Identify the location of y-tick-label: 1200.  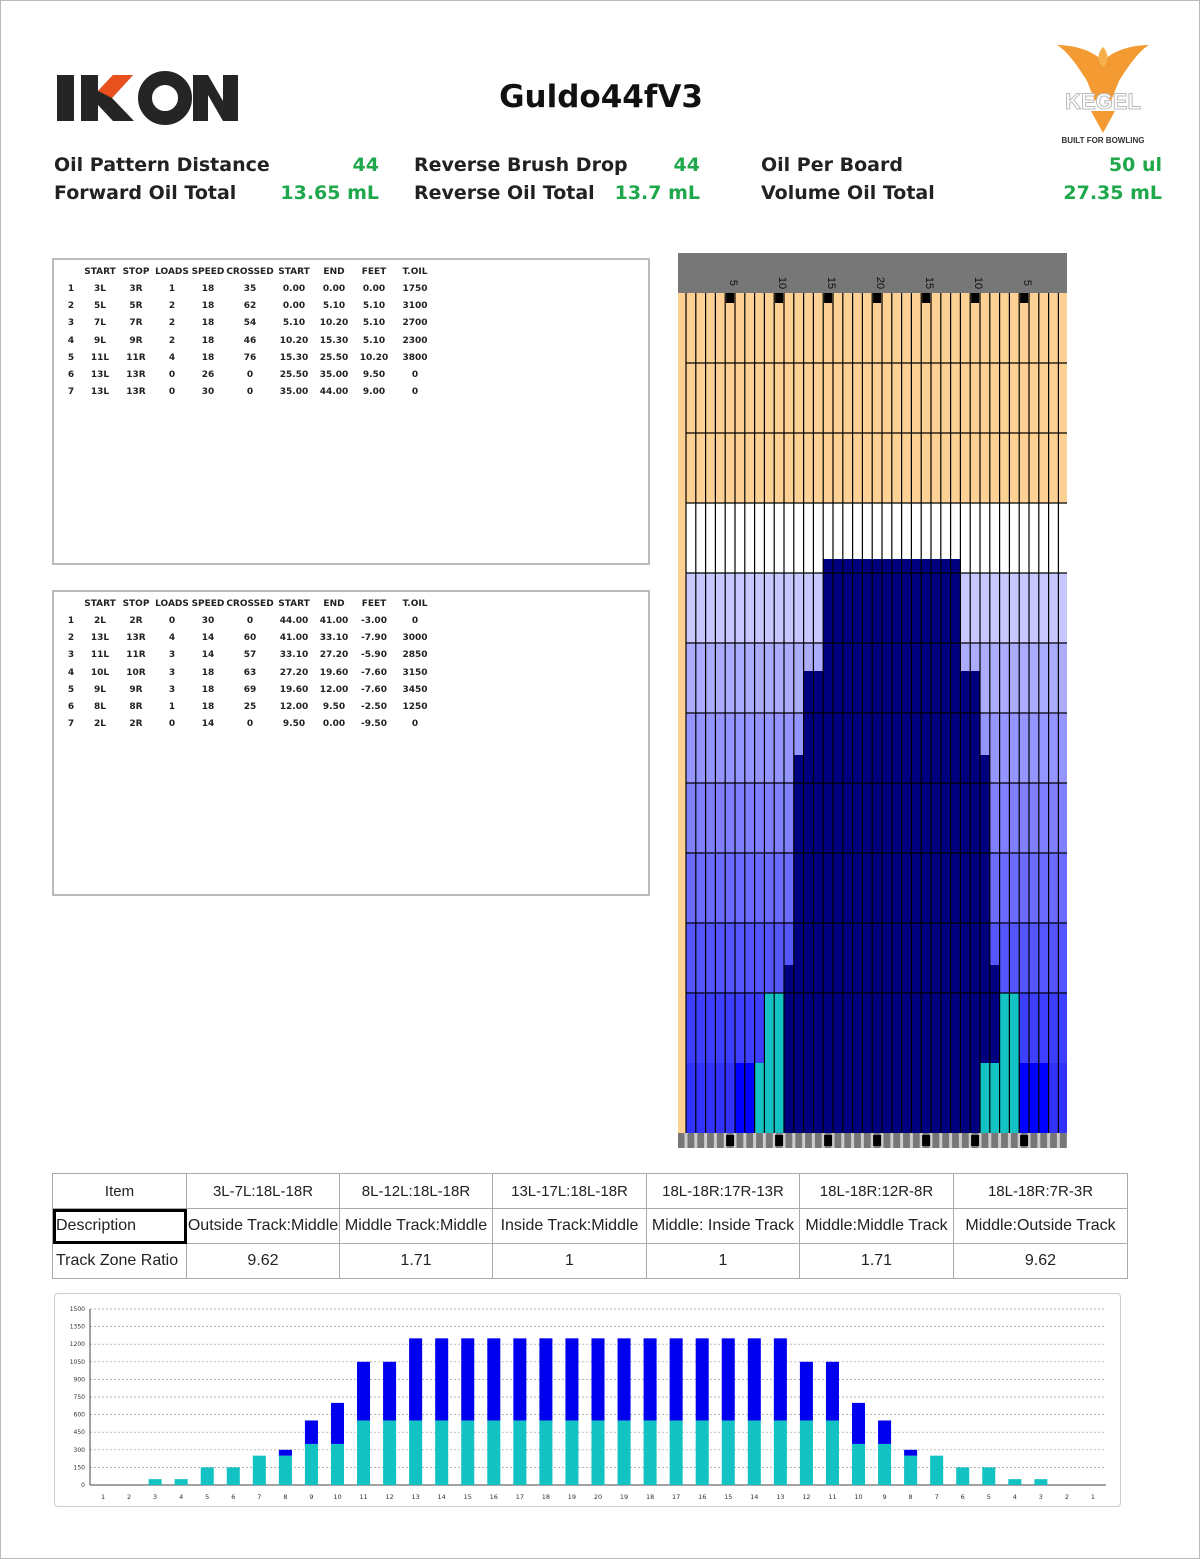
(77, 1344).